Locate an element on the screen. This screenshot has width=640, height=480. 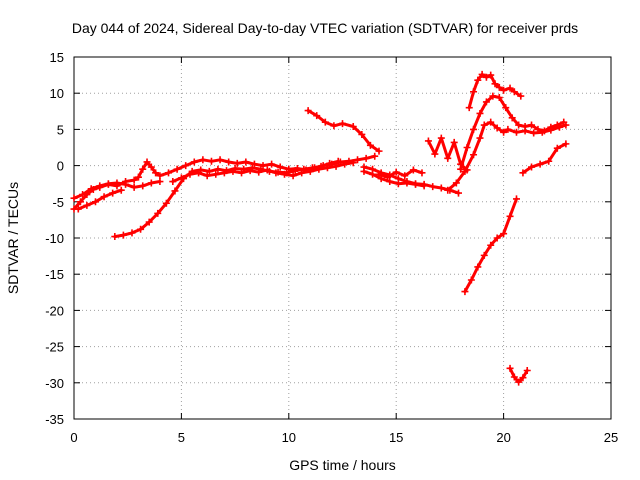
series-line is located at coordinates (263, 172).